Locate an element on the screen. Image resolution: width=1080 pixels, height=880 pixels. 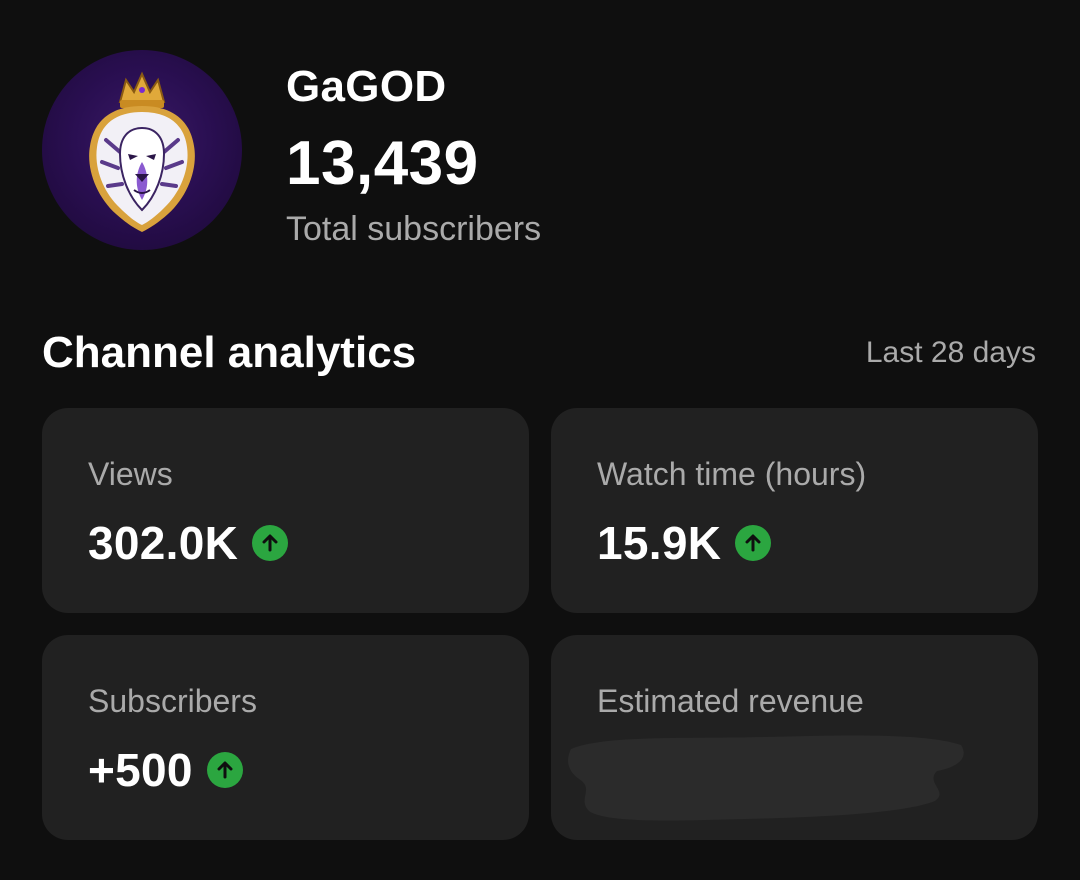
estimated-revenue-card: Estimated revenue is located at coordinates (794, 737).